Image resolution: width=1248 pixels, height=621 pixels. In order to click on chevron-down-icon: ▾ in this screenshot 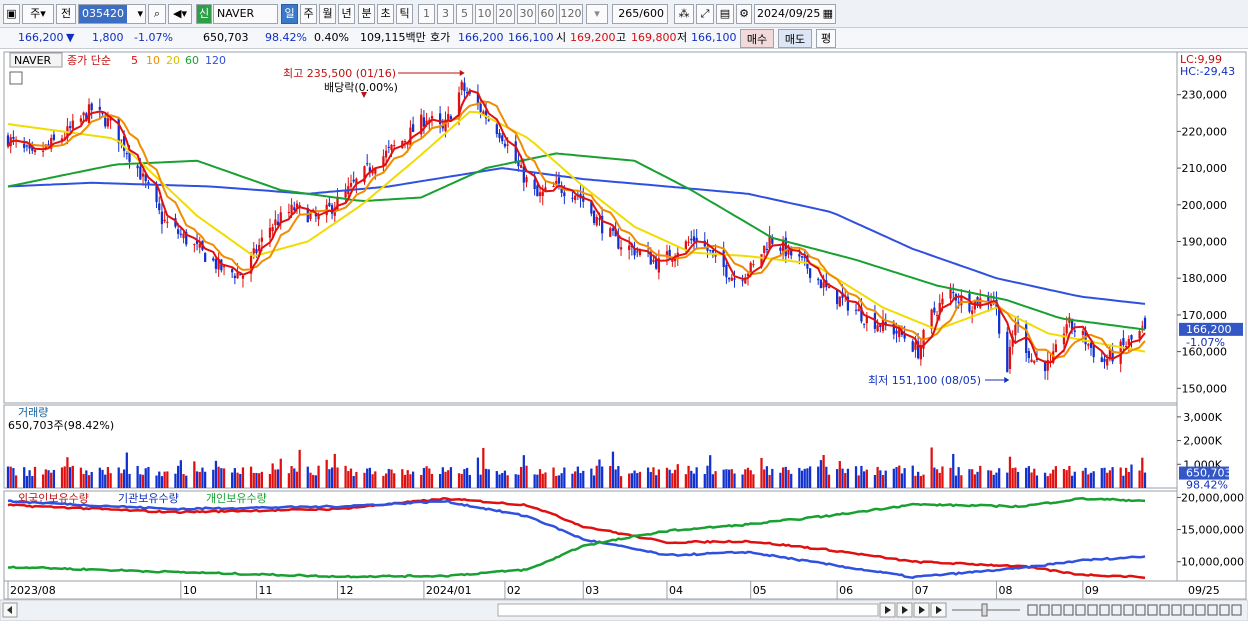, I will do `click(140, 13)`.